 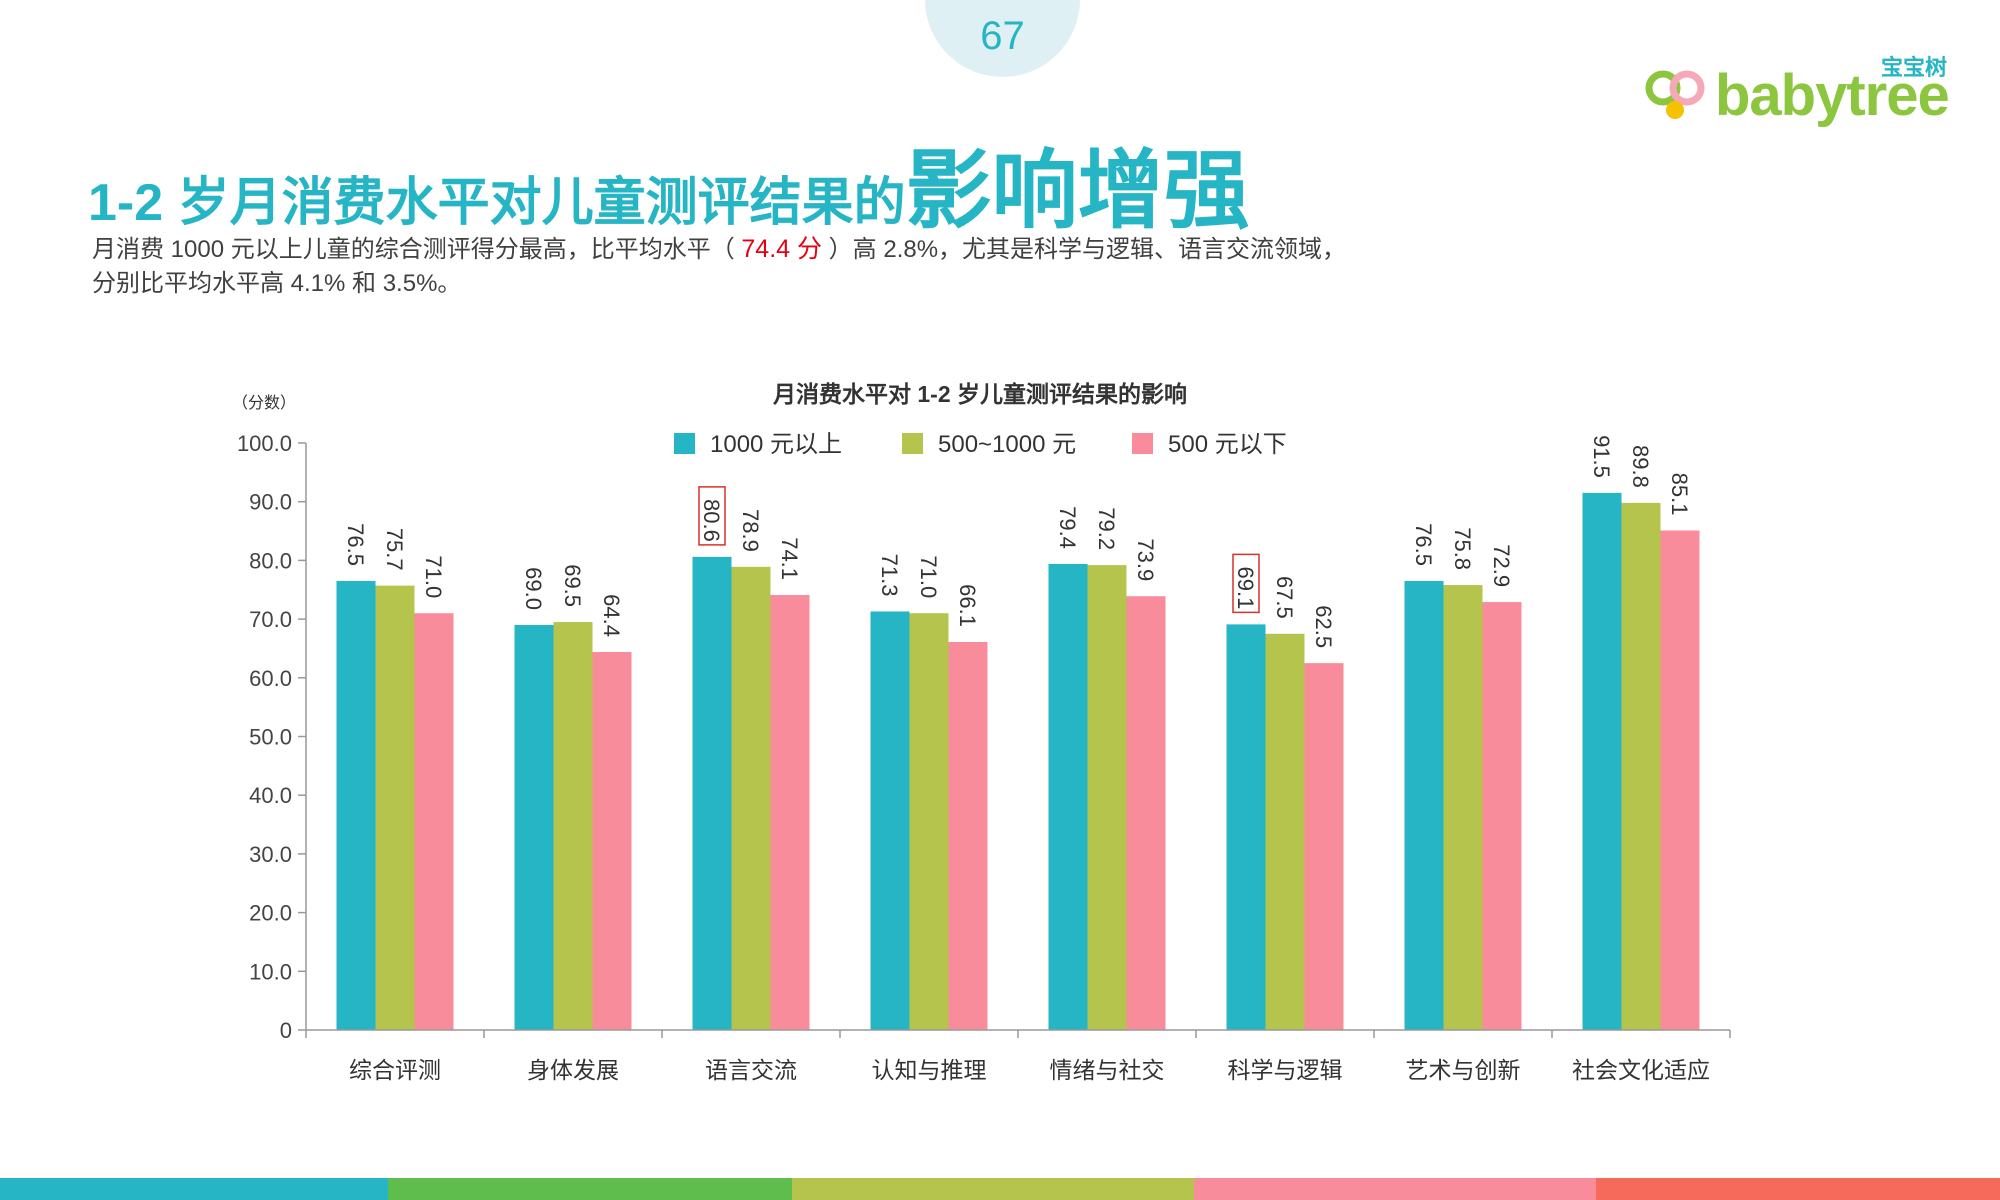 What do you see at coordinates (1145, 559) in the screenshot?
I see `bar-value-label: 73.9` at bounding box center [1145, 559].